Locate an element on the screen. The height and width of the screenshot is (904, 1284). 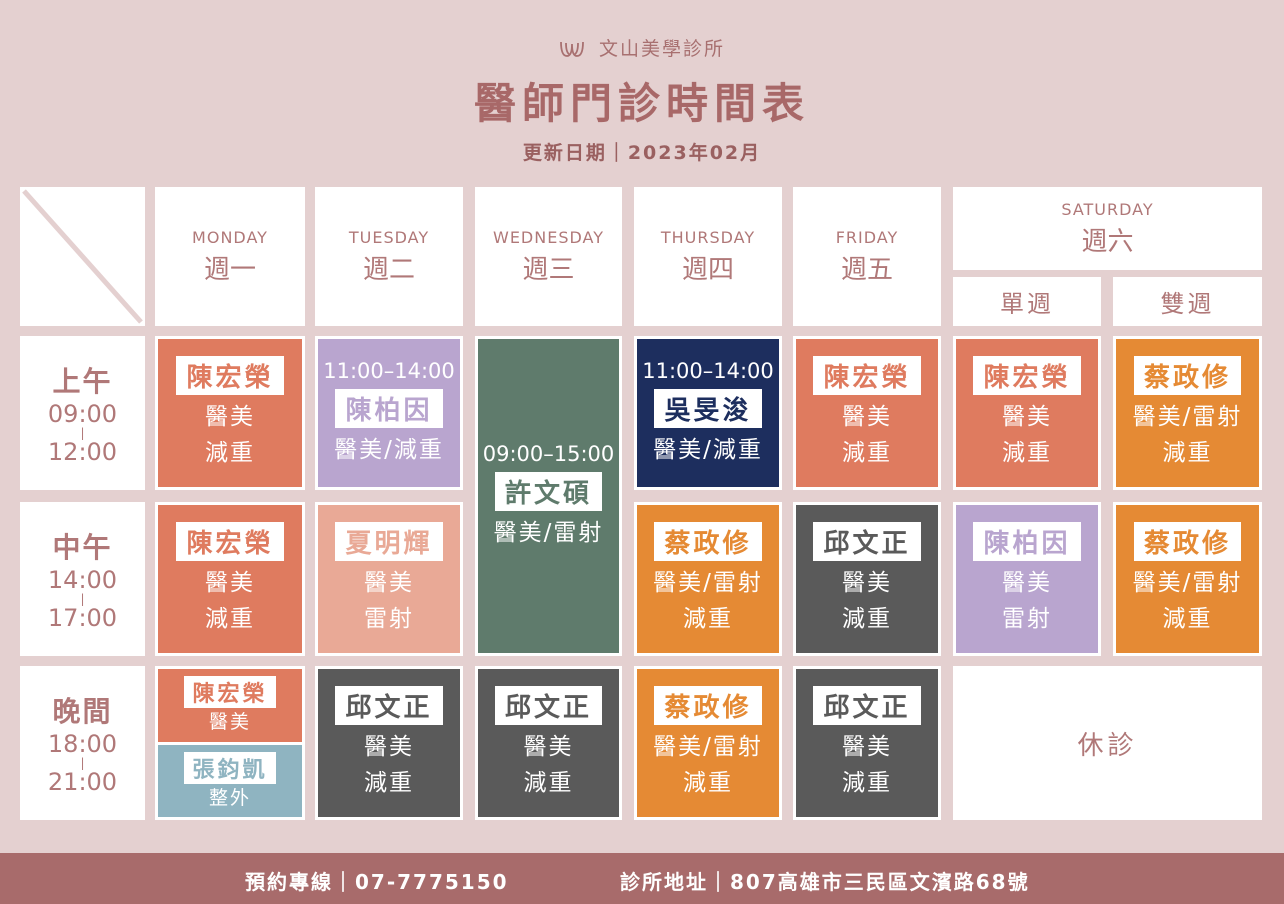
lotus-w-icon is located at coordinates (572, 49).